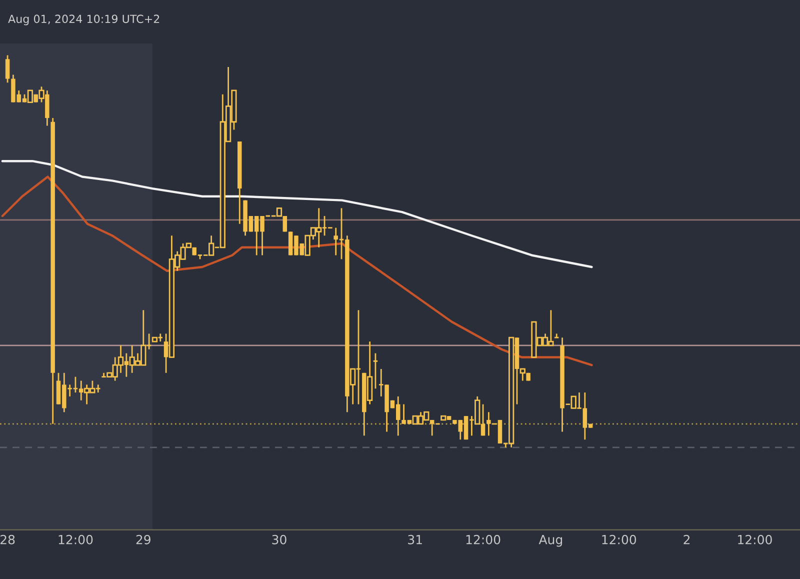  I want to click on x-tick-label: 28, so click(7, 539).